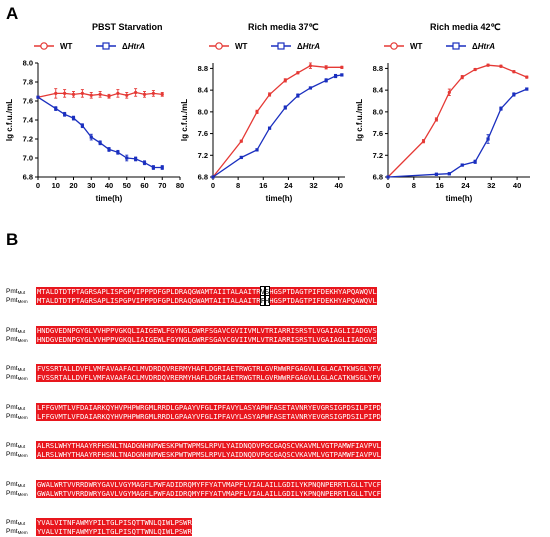 The height and width of the screenshot is (537, 550). I want to click on y-tick-label: 8.4, so click(203, 90).